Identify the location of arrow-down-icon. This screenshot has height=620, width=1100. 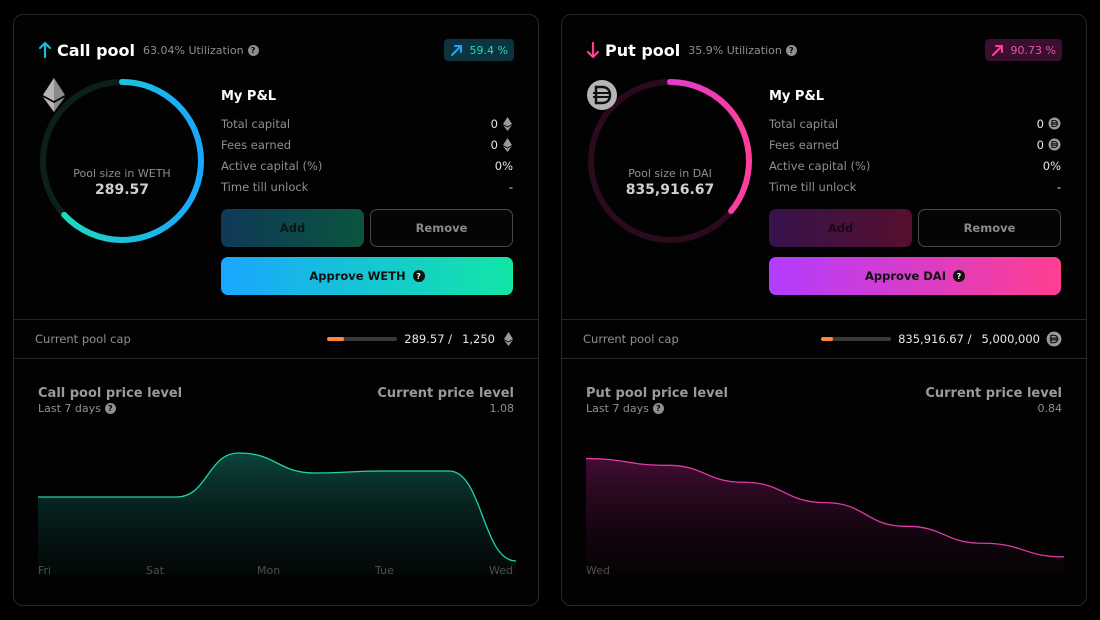
(593, 50).